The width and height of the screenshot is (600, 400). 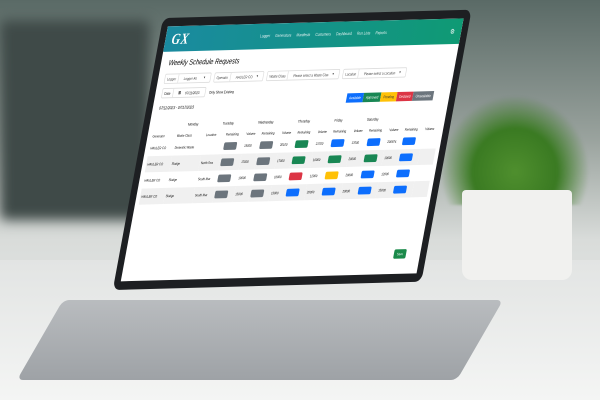 I want to click on day-header: Wednesday, so click(x=265, y=122).